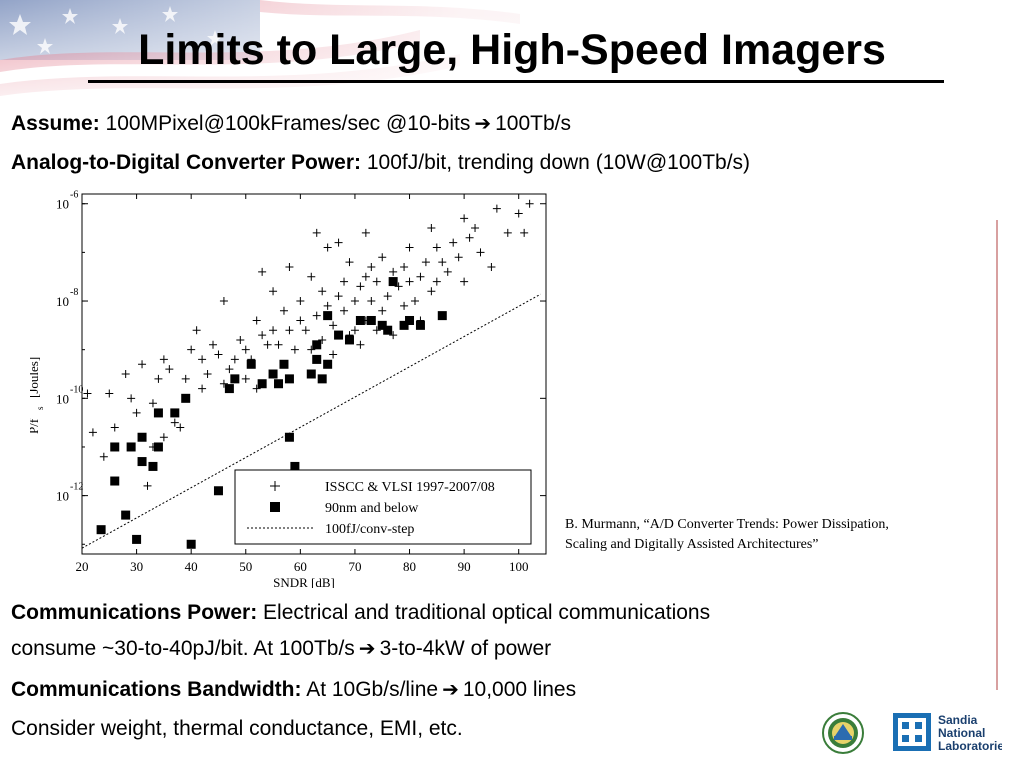  I want to click on x-tick-label: 20, so click(82, 566).